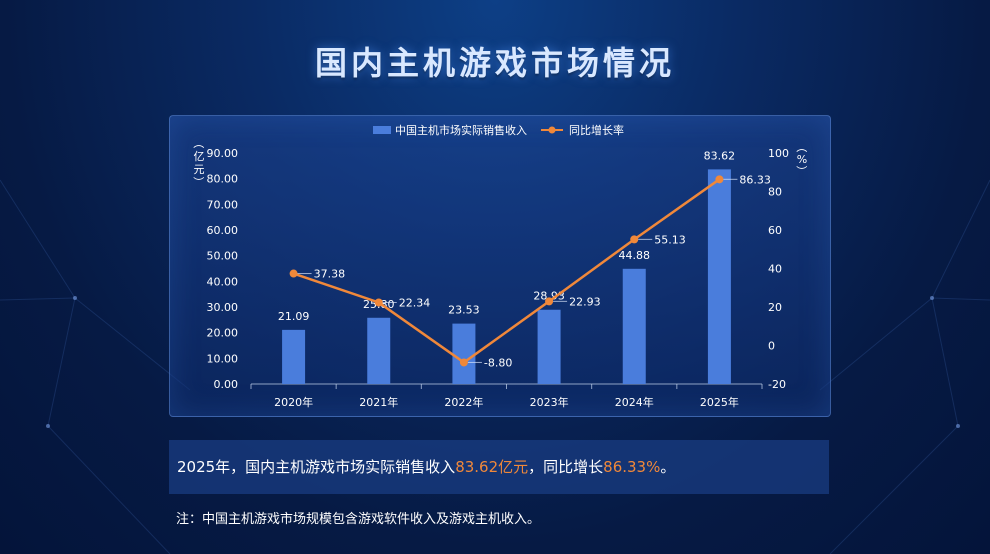  Describe the element at coordinates (415, 302) in the screenshot. I see `line-data-label: 22.34` at that location.